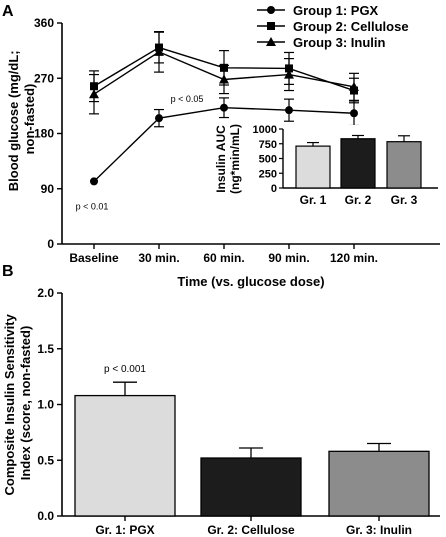 This screenshot has width=446, height=537. Describe the element at coordinates (265, 130) in the screenshot. I see `inset-ytick-label: 1000` at that location.